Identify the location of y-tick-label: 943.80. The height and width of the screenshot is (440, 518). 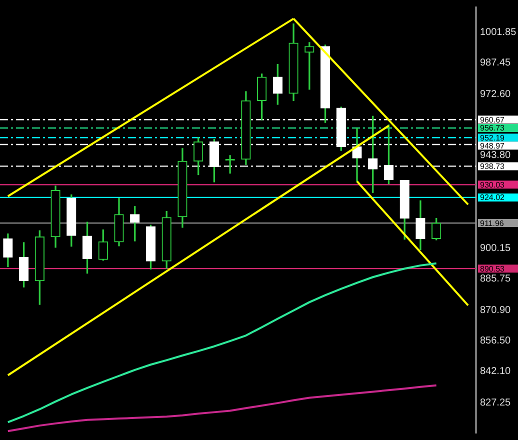
(496, 156).